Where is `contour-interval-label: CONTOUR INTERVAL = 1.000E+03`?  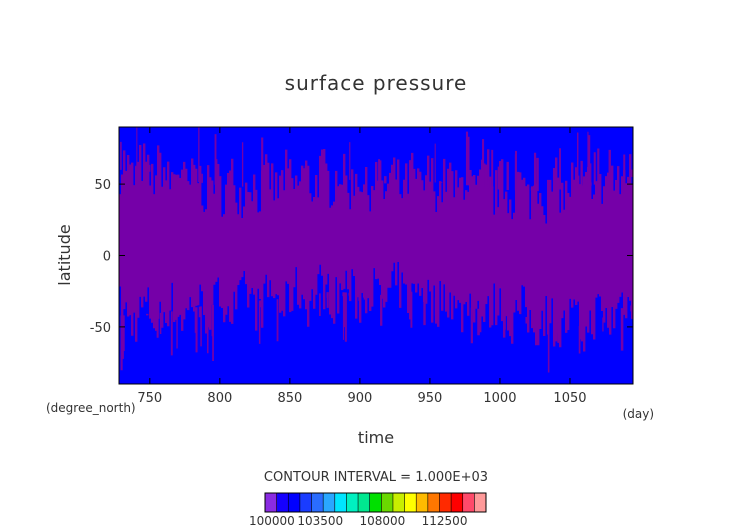 contour-interval-label: CONTOUR INTERVAL = 1.000E+03 is located at coordinates (376, 477).